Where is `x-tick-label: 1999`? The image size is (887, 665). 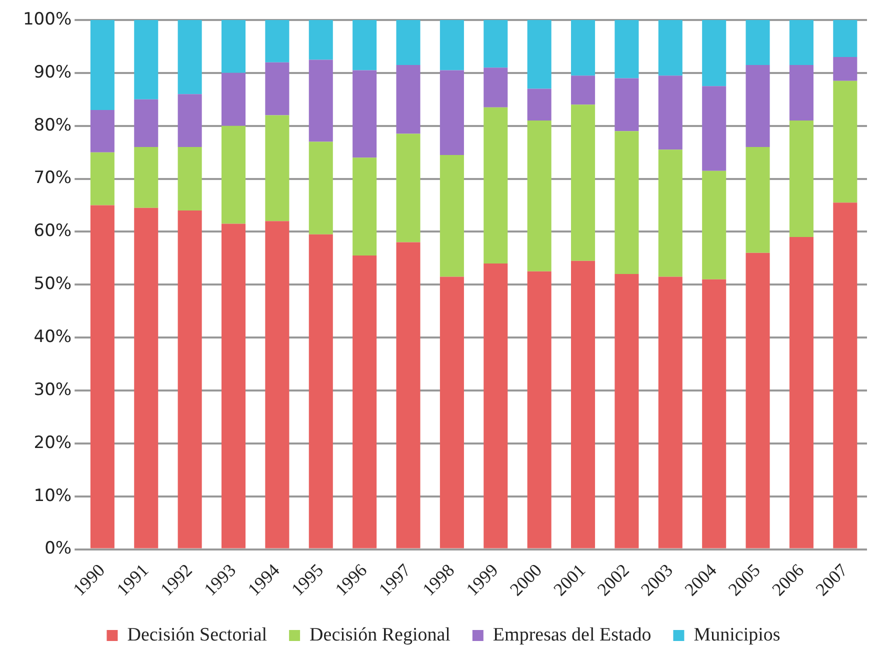 x-tick-label: 1999 is located at coordinates (482, 580).